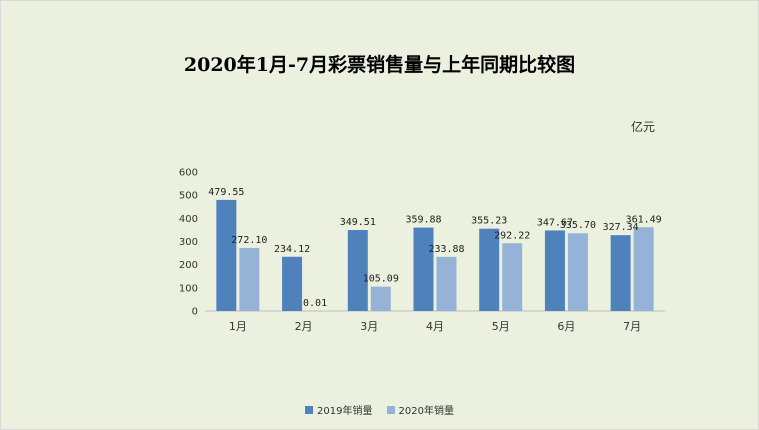 This screenshot has width=759, height=430. Describe the element at coordinates (188, 265) in the screenshot. I see `y-tick-label: 200` at that location.